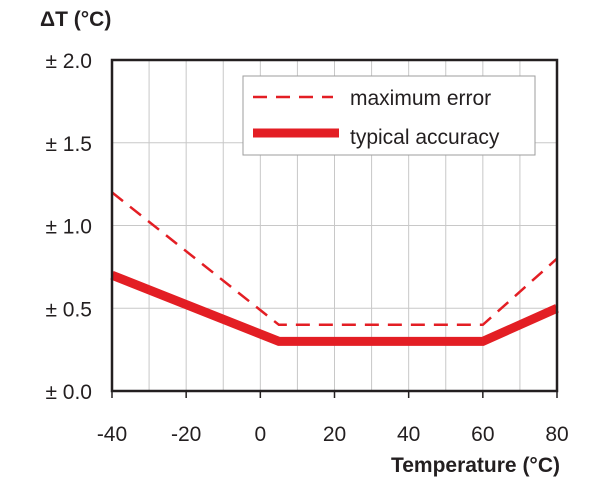 The height and width of the screenshot is (499, 609). Describe the element at coordinates (556, 434) in the screenshot. I see `x-tick-label: 80` at that location.